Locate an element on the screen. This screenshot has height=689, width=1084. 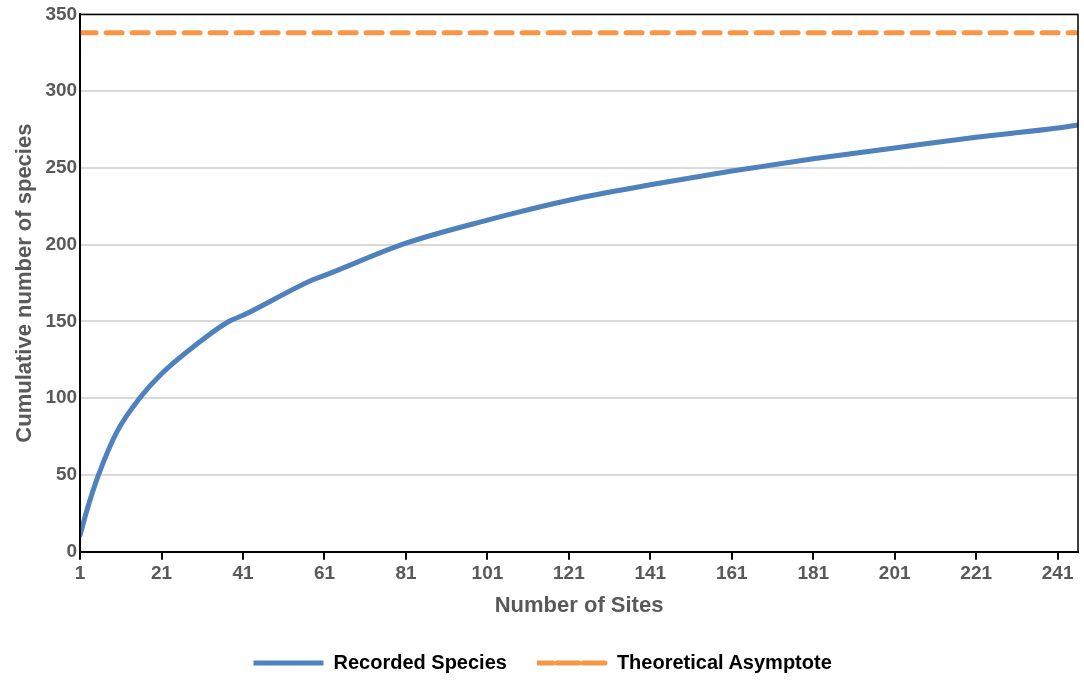
x-tick-label: 61 is located at coordinates (324, 573).